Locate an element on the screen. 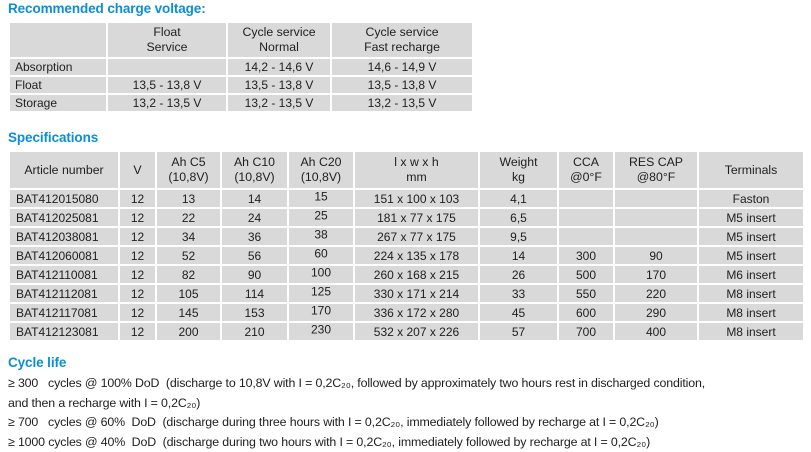 This screenshot has height=452, width=811. spec-cell-rescap: 220 is located at coordinates (656, 293).